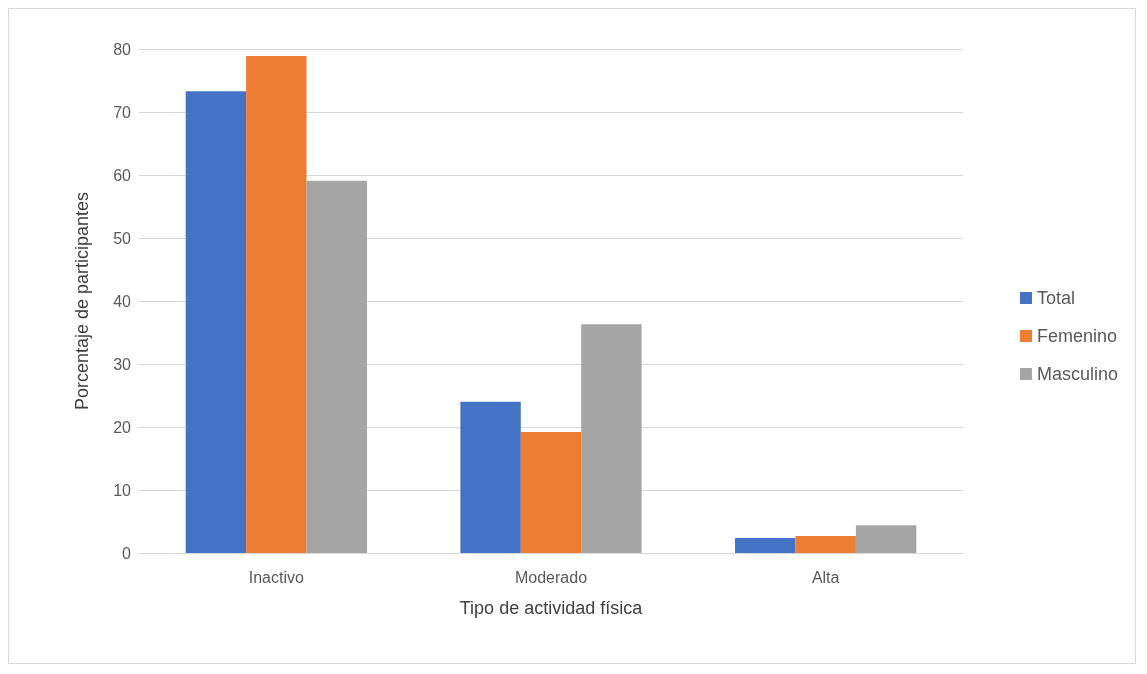 The image size is (1147, 674). I want to click on y-tick-label: 80, so click(122, 49).